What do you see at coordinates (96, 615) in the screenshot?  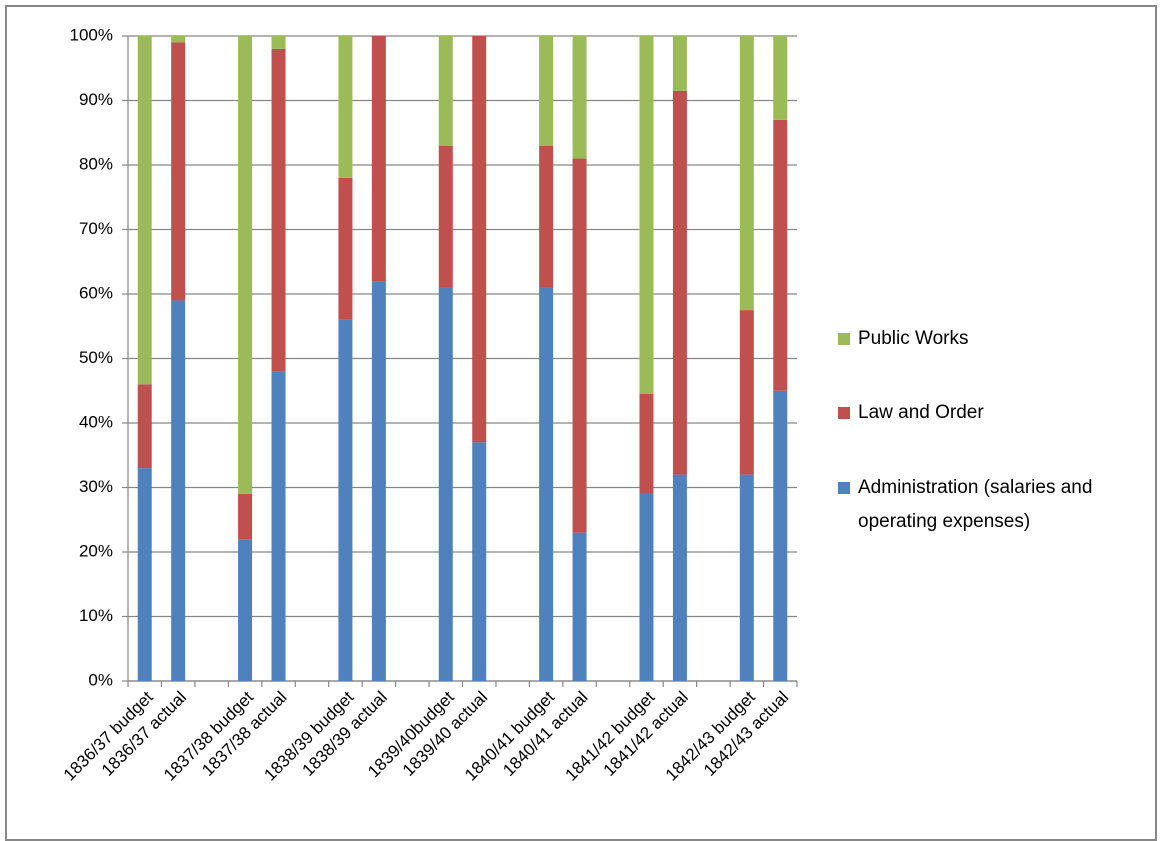 I see `y-tick-label: 10%` at bounding box center [96, 615].